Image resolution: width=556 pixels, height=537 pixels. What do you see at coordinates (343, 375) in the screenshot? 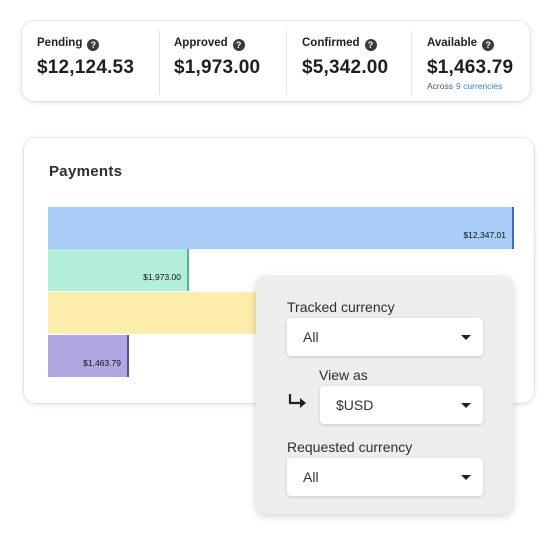
I see `view-as-label: View as` at bounding box center [343, 375].